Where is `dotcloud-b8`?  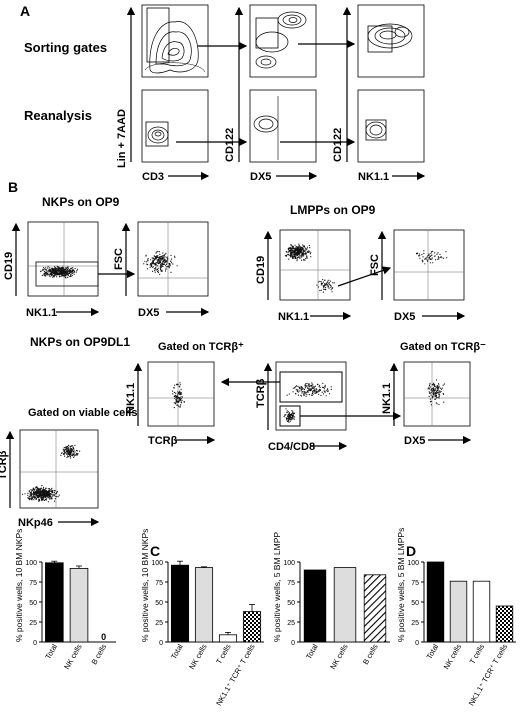 dotcloud-b8 is located at coordinates (51, 473).